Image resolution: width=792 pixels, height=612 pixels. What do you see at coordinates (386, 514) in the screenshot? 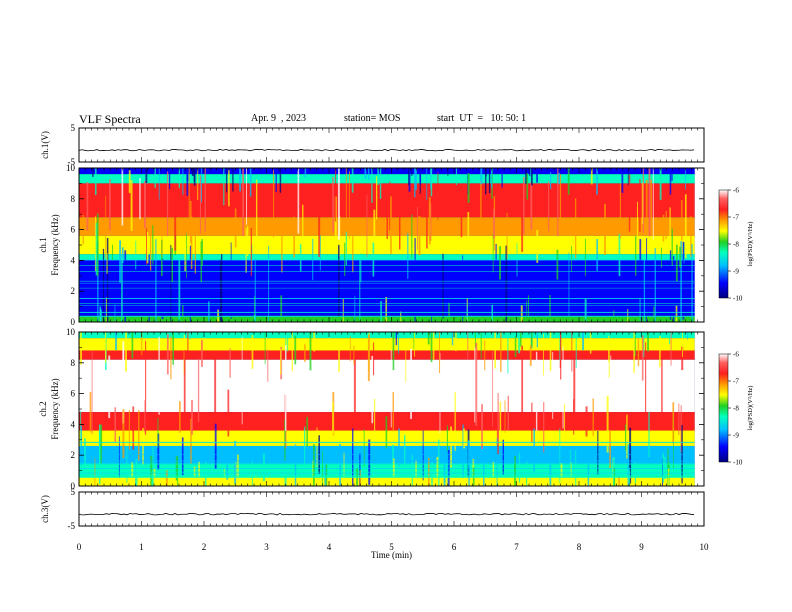
I see `ch3-waveform-trace` at bounding box center [386, 514].